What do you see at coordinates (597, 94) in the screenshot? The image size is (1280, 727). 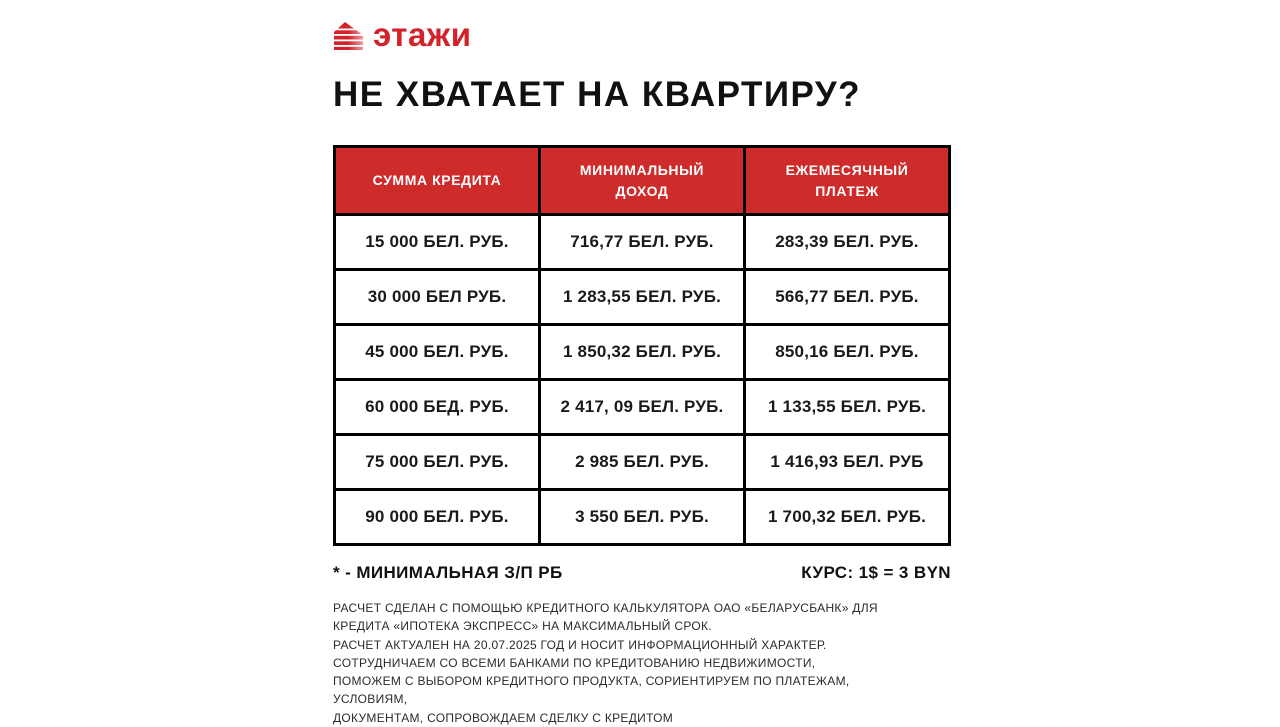 I see `page-title: НЕ ХВАТАЕТ НА КВАРТИРУ?` at bounding box center [597, 94].